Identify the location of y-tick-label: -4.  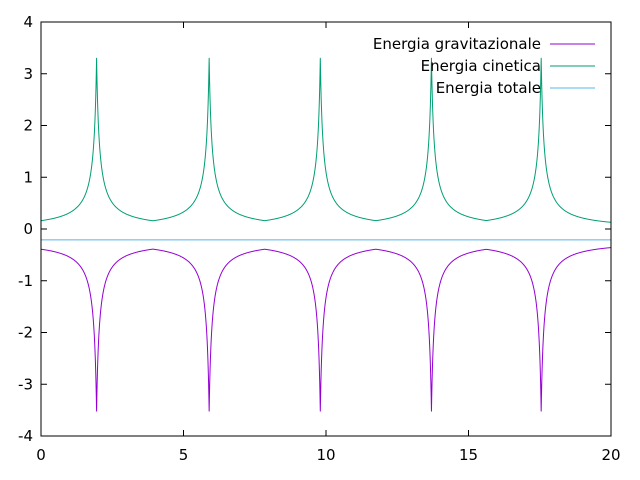
(25, 436).